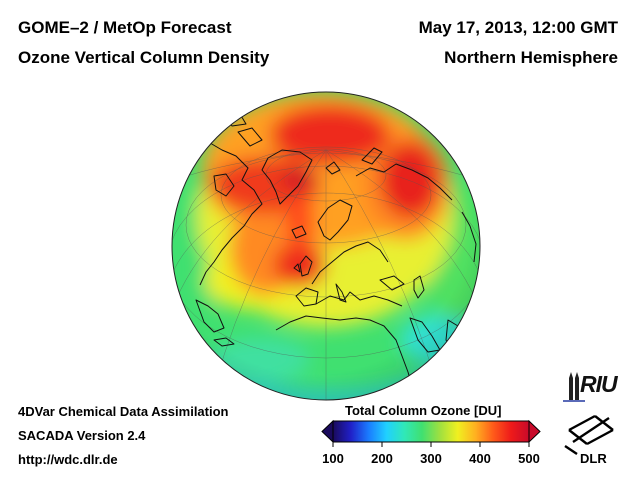  Describe the element at coordinates (534, 431) in the screenshot. I see `colorbar-arrow-high` at that location.